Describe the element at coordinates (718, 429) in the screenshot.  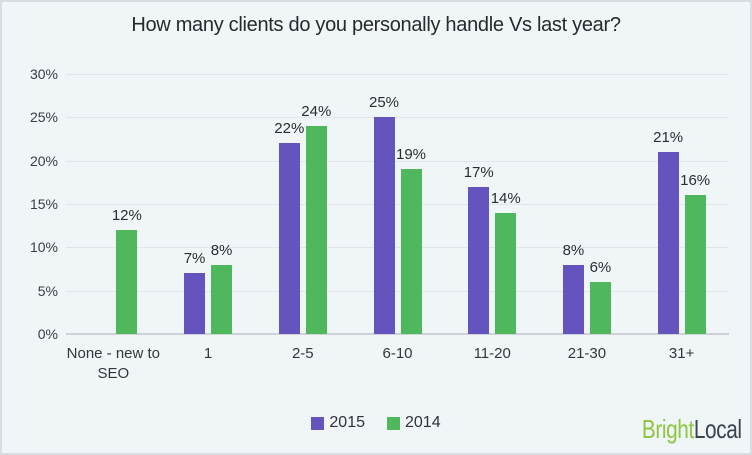
I see `logo-local-text: Local` at that location.